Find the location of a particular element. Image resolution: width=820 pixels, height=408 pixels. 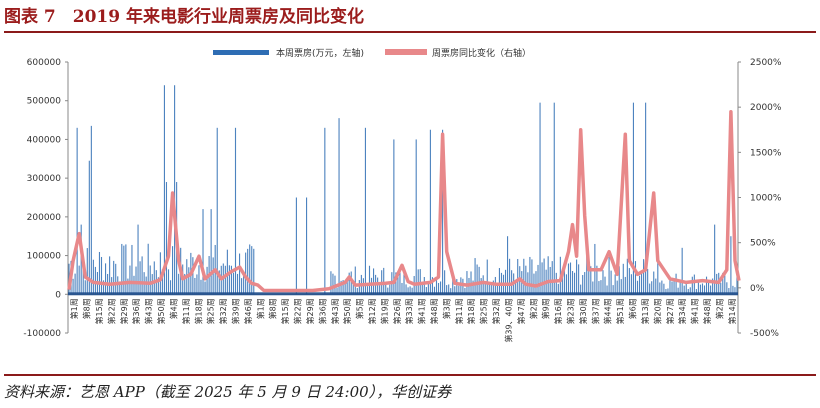

x-tick-label: 第27周 is located at coordinates (670, 311).